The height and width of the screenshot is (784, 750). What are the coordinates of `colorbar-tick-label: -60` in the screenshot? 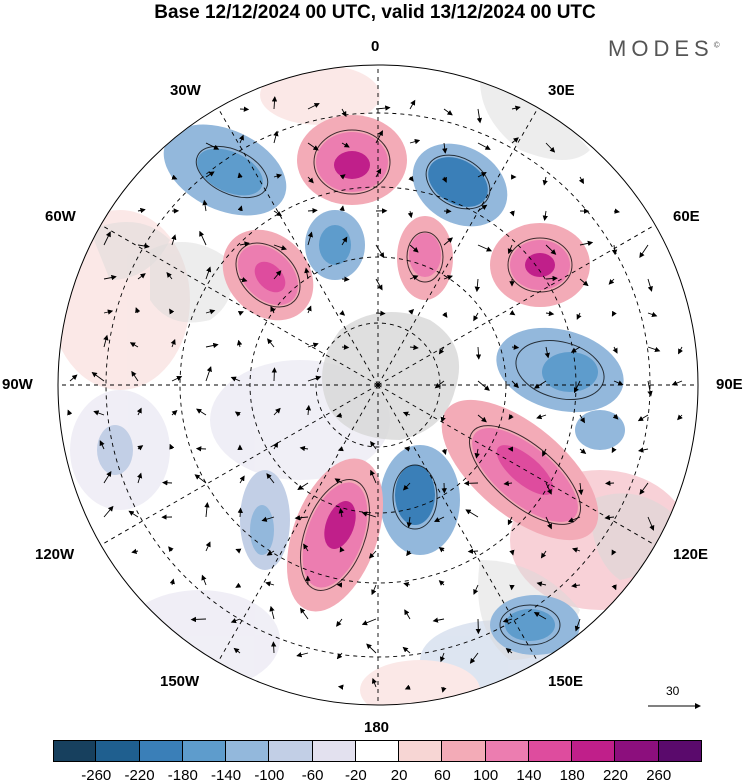 It's located at (313, 775).